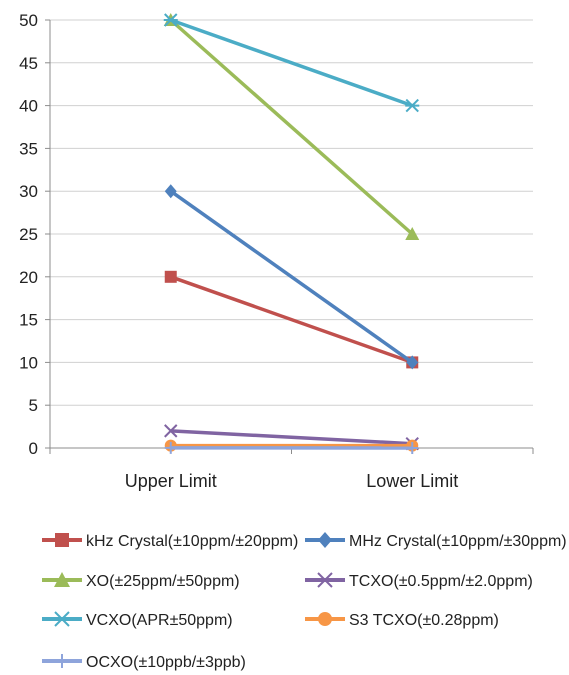  What do you see at coordinates (159, 620) in the screenshot?
I see `legend-label: VCXO(APR±50ppm)` at bounding box center [159, 620].